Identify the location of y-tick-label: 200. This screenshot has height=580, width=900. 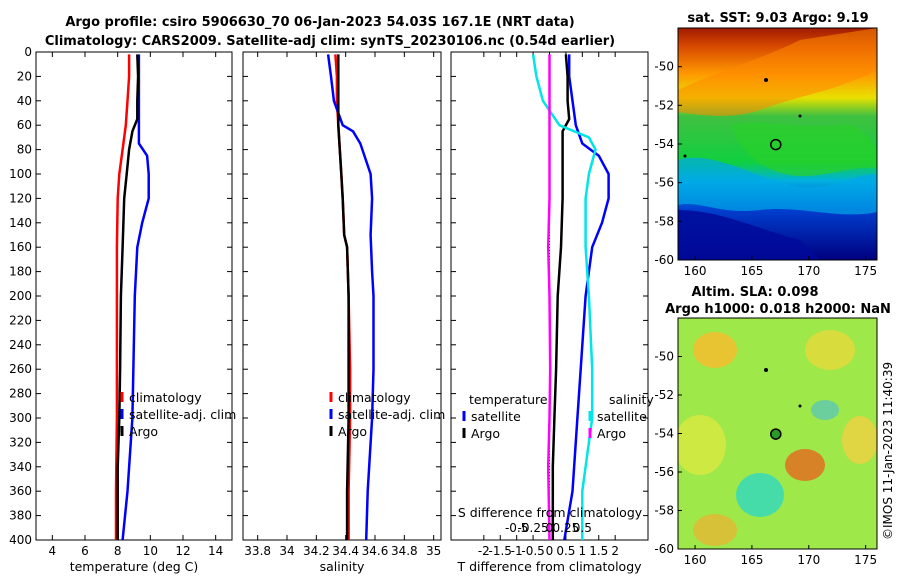
(20, 296).